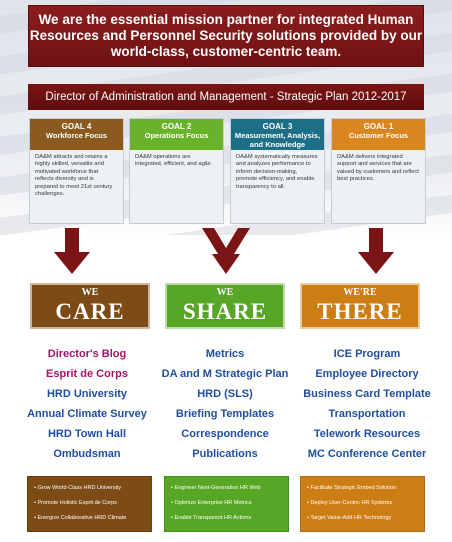  Describe the element at coordinates (225, 434) in the screenshot. I see `link-correspondence: Correspondence` at that location.